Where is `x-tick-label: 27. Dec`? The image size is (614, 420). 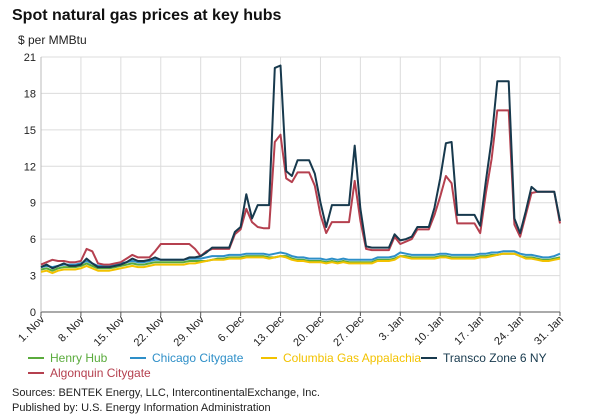 x-tick-label: 27. Dec is located at coordinates (349, 331).